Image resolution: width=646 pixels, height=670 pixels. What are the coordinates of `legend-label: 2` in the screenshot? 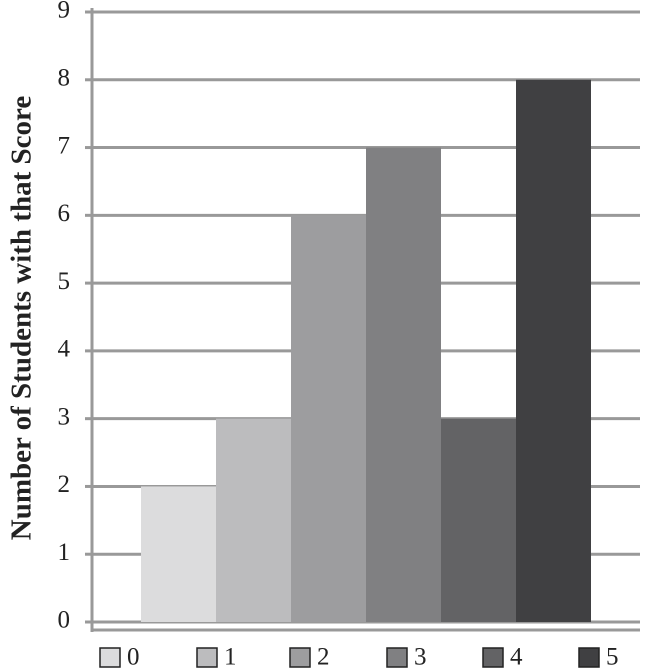 It's located at (323, 657).